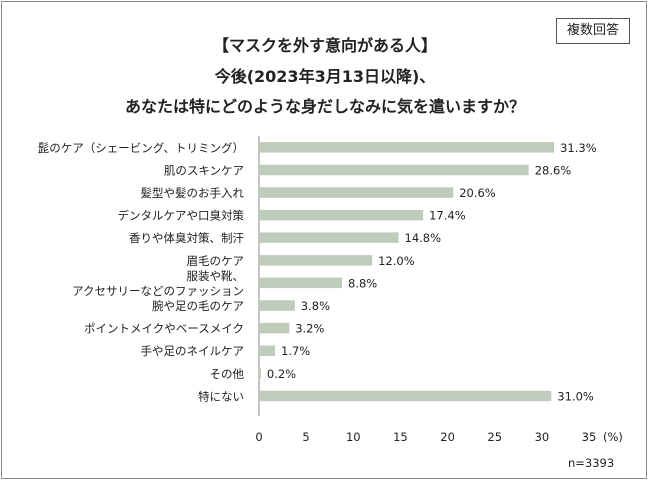  I want to click on category-label: 眉毛のケア, so click(216, 261).